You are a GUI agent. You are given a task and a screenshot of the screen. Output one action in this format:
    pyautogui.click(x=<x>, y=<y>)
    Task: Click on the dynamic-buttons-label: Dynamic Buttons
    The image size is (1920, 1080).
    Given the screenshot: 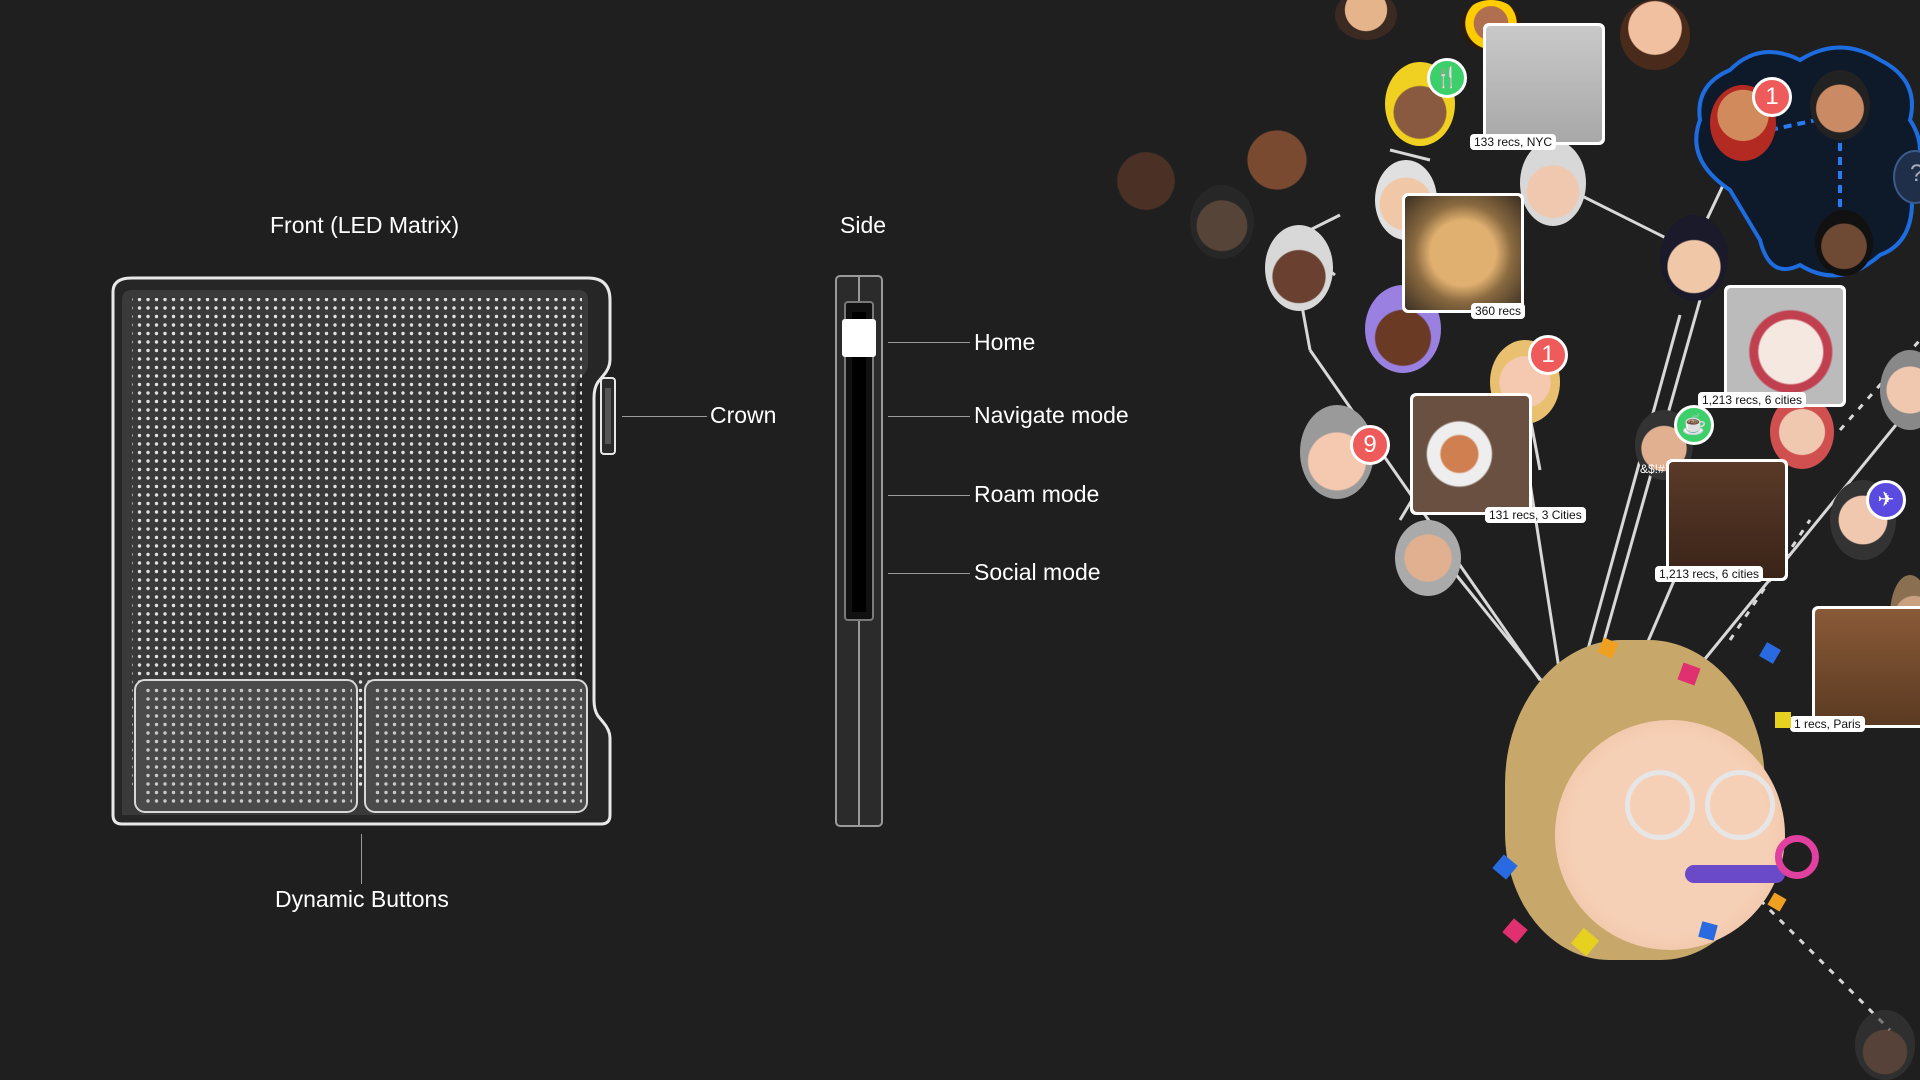 What is the action you would take?
    pyautogui.click(x=362, y=899)
    